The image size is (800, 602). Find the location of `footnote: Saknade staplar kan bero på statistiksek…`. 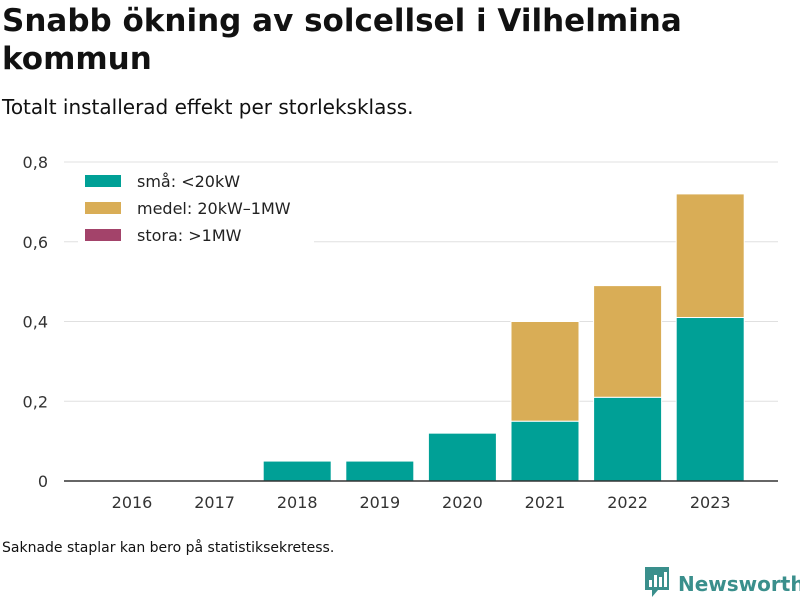

footnote: Saknade staplar kan bero på statistiksek… is located at coordinates (168, 548).